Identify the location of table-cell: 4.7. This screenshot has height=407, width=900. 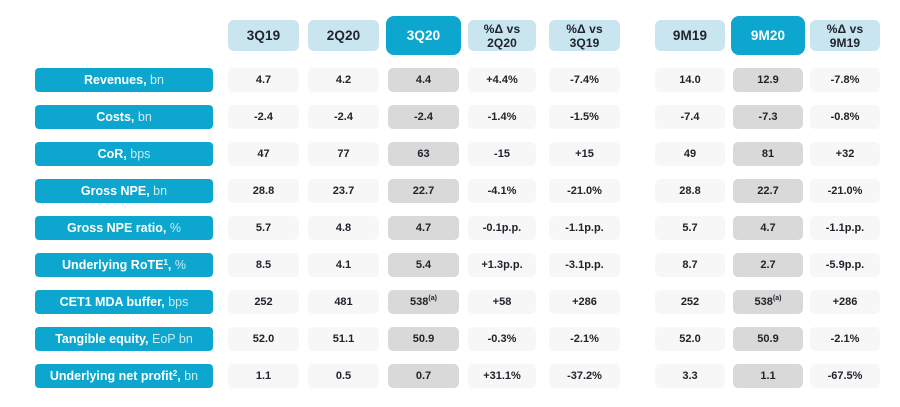
(768, 228).